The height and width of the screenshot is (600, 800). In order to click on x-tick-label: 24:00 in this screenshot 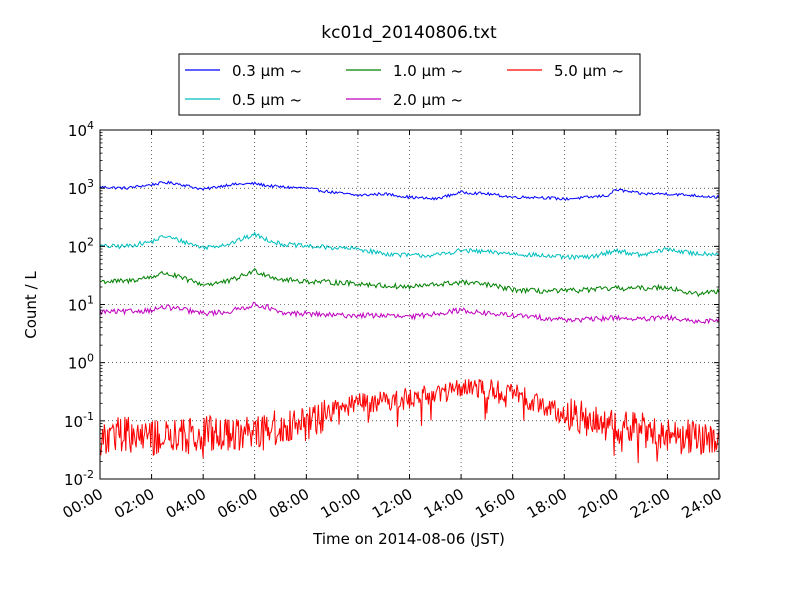, I will do `click(702, 503)`.